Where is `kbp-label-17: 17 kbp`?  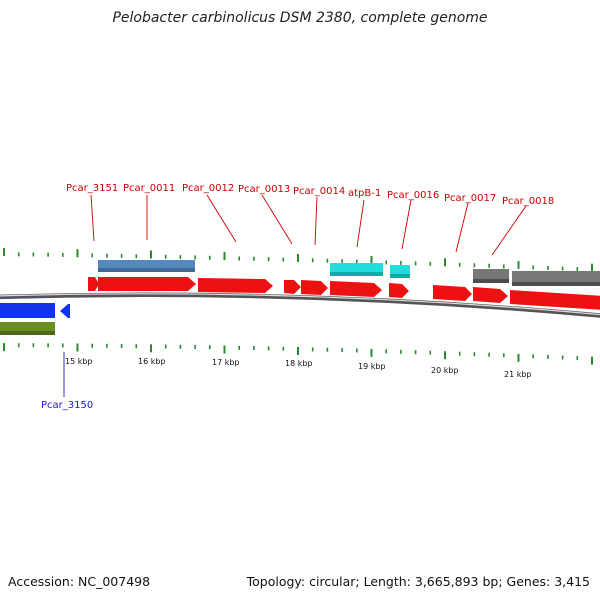 kbp-label-17: 17 kbp is located at coordinates (226, 362).